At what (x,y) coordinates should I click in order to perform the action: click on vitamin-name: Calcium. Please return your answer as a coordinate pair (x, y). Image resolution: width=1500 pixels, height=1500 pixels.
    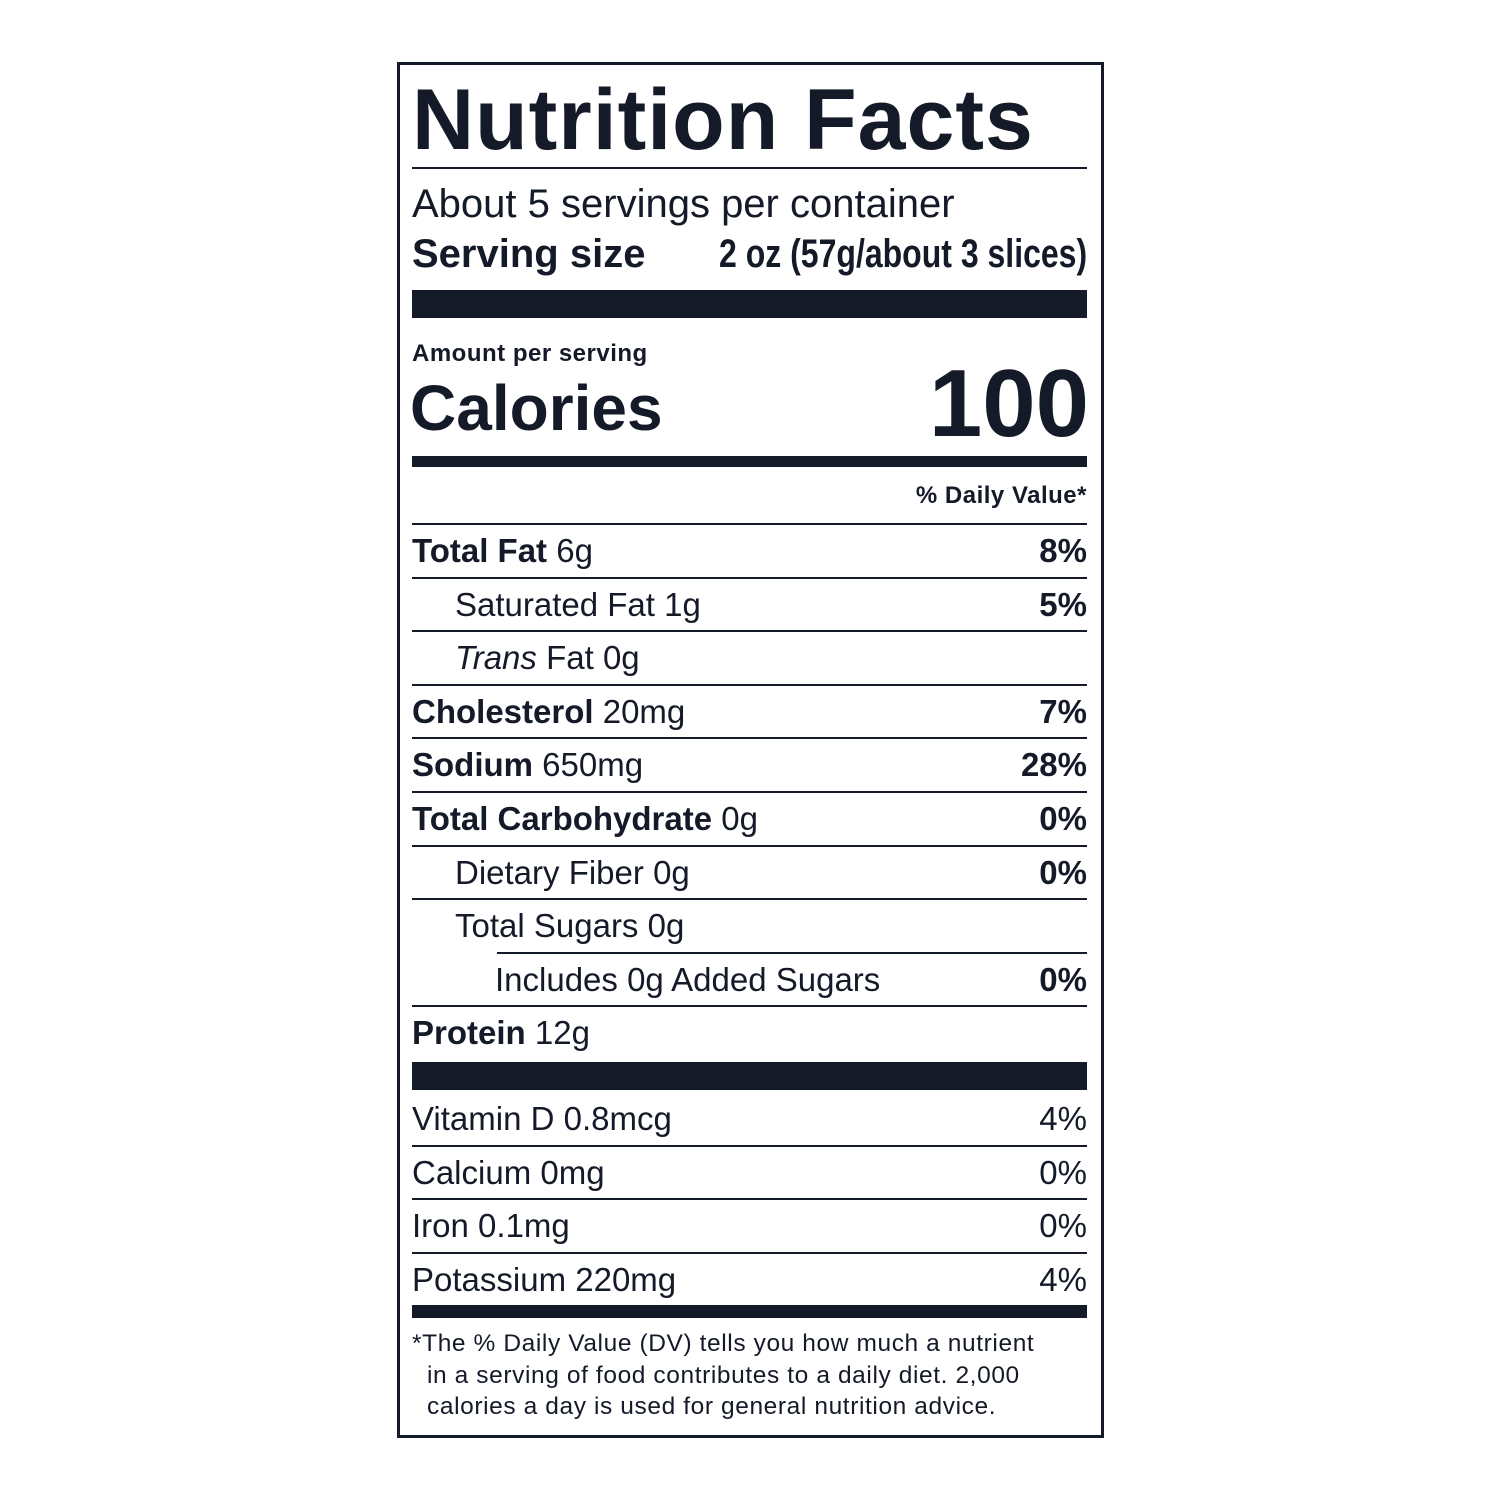
    Looking at the image, I should click on (472, 1172).